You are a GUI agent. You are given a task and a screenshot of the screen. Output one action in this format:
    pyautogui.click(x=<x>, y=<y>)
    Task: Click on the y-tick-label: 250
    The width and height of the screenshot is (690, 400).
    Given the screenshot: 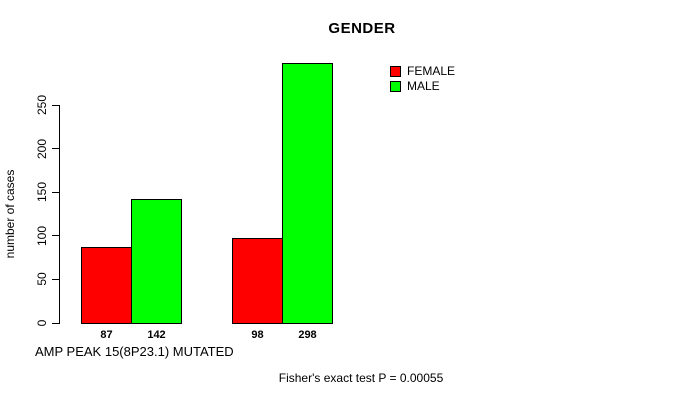 What is the action you would take?
    pyautogui.click(x=42, y=105)
    